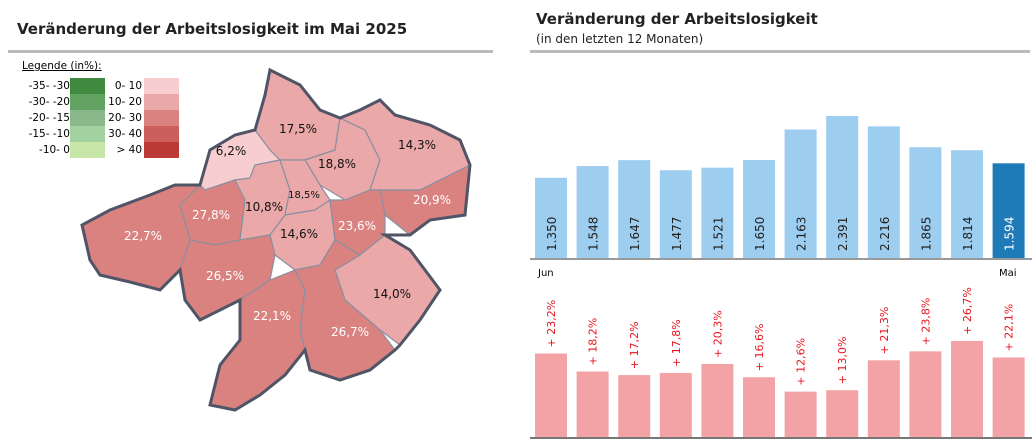 The width and height of the screenshot is (1036, 445). What do you see at coordinates (842, 361) in the screenshot?
I see `bar-bottom-label: + 13,0%` at bounding box center [842, 361].